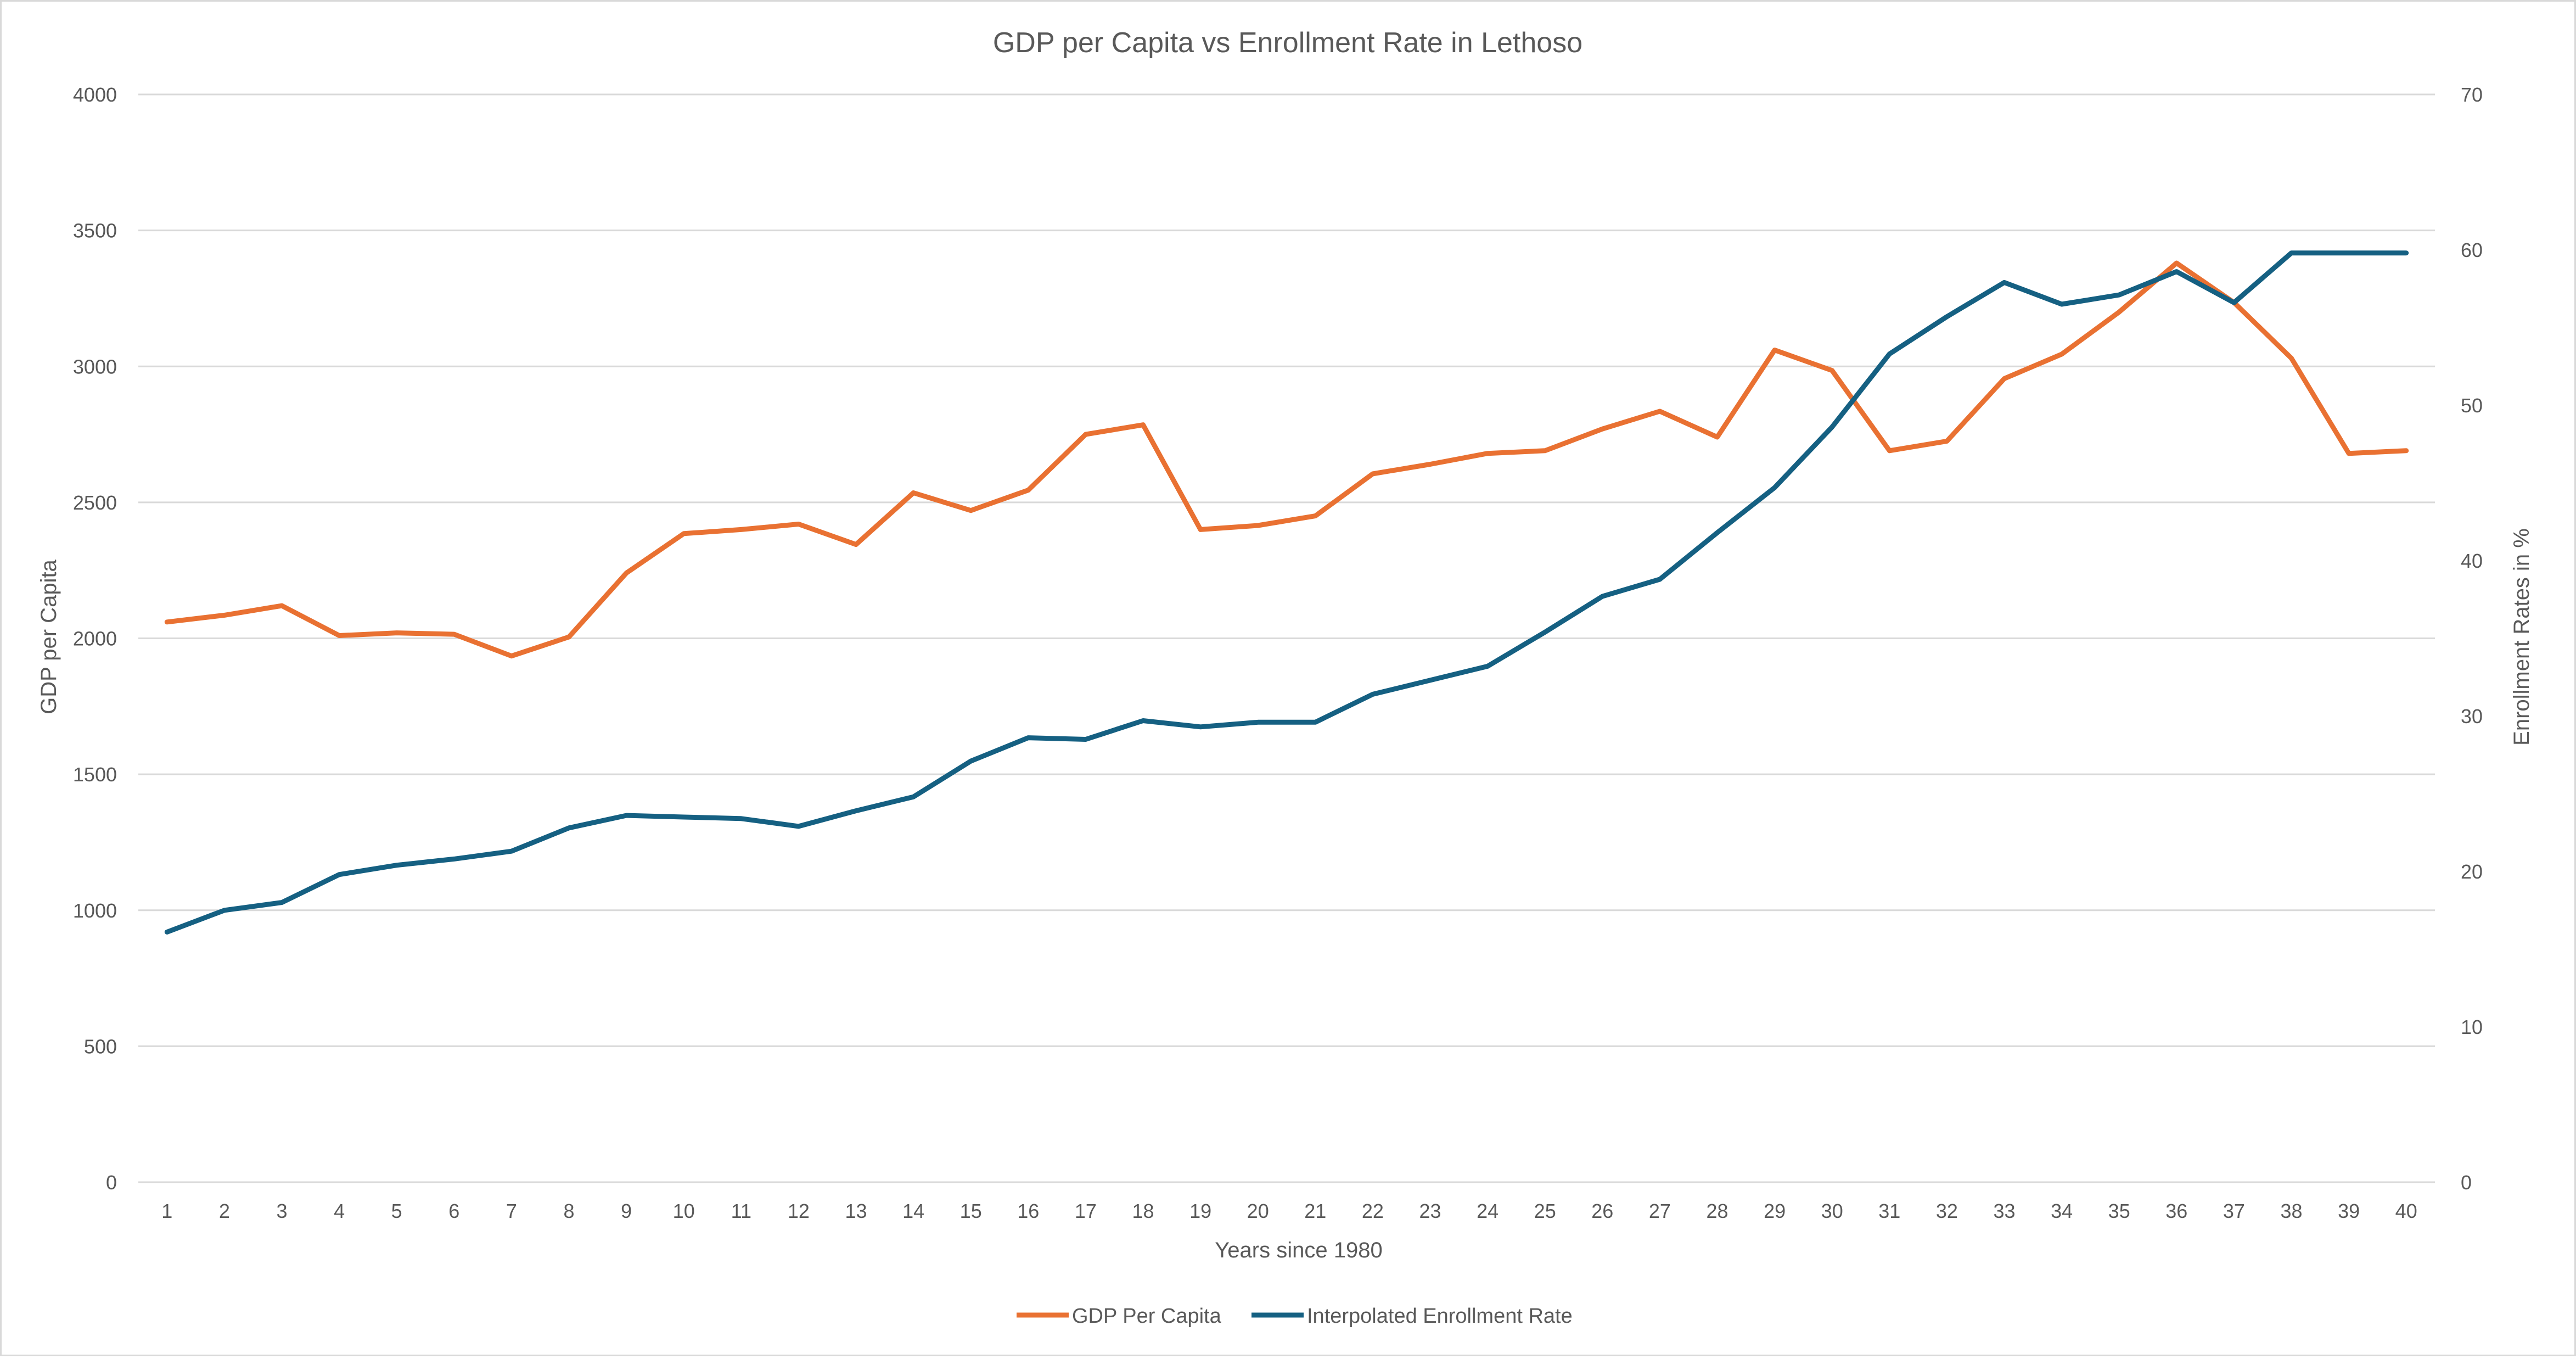  What do you see at coordinates (2522, 637) in the screenshot?
I see `y-axis-label-right: Enrollment Rates in %` at bounding box center [2522, 637].